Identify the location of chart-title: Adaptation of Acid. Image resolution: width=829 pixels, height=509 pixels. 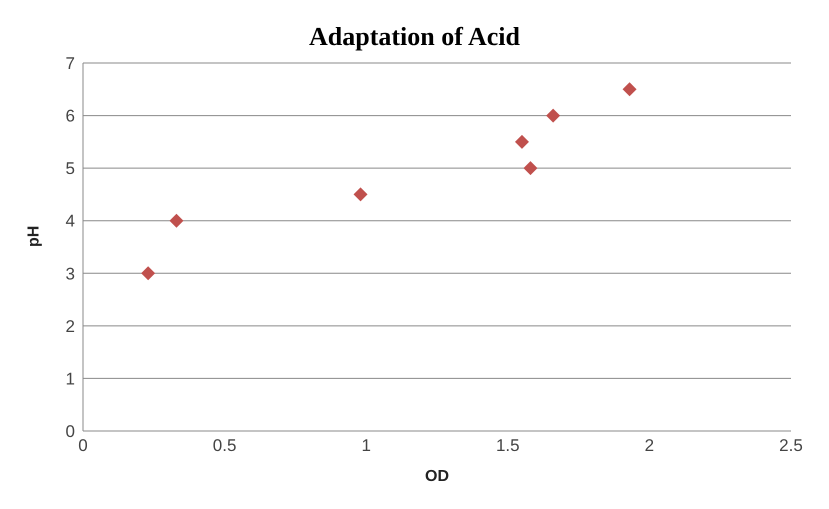
(414, 37).